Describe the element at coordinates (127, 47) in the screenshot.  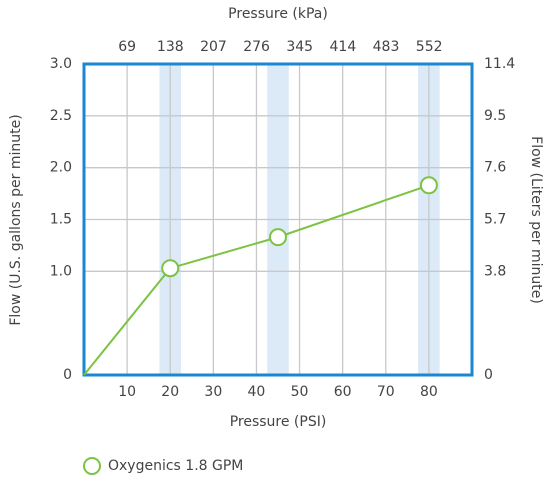
I see `x2-tick-label: 69` at that location.